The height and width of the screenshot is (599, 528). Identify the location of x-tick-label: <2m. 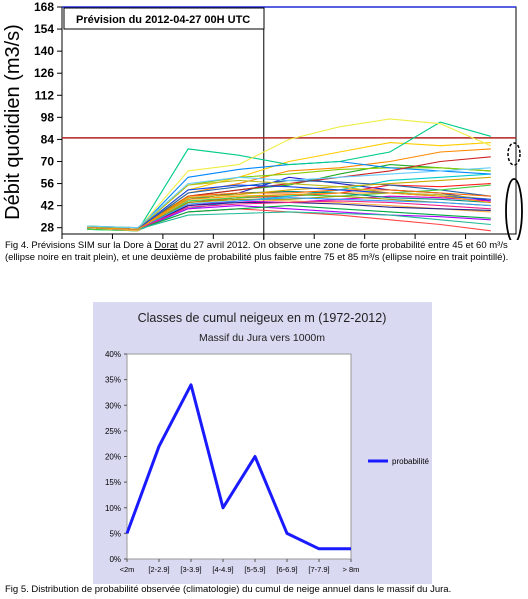
(127, 569).